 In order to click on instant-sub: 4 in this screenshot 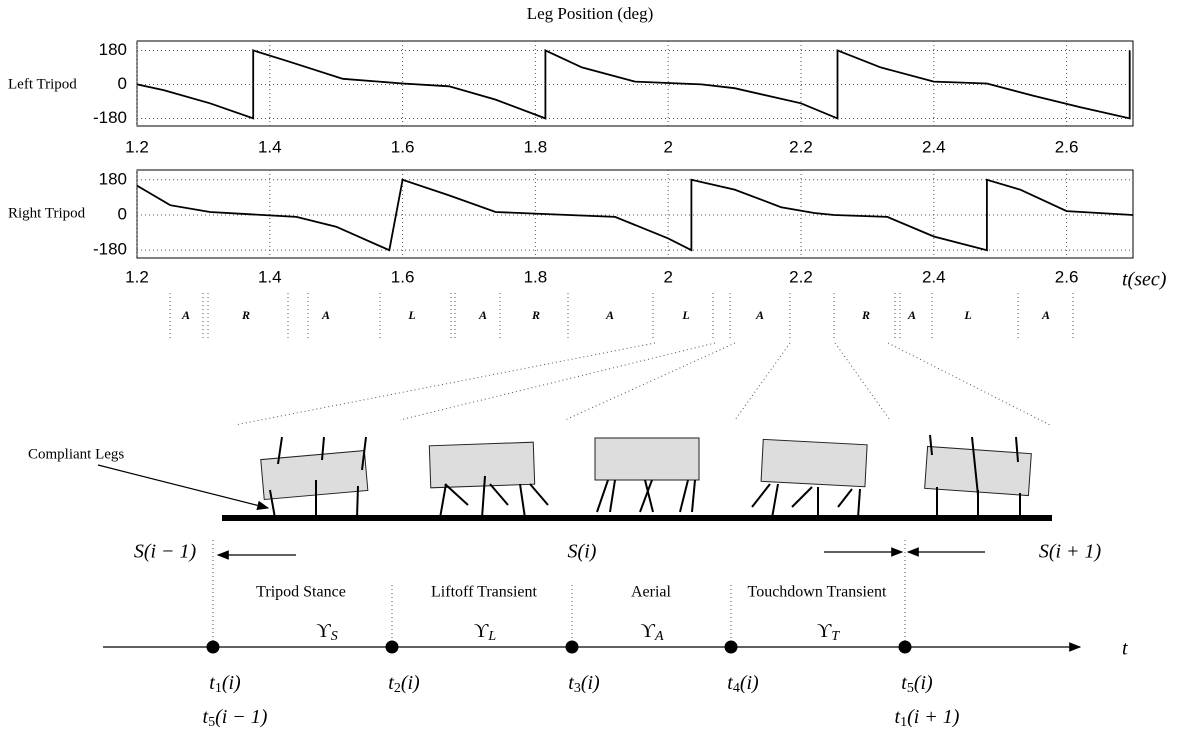, I will do `click(736, 688)`.